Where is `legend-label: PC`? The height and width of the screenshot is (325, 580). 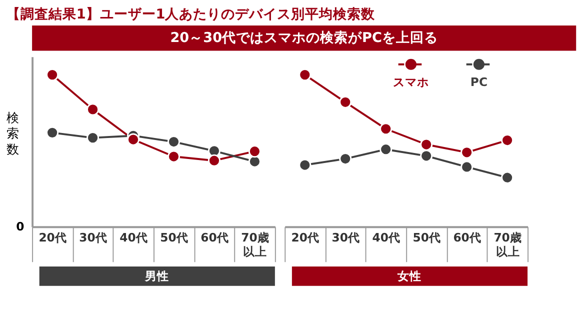 legend-label: PC is located at coordinates (479, 81).